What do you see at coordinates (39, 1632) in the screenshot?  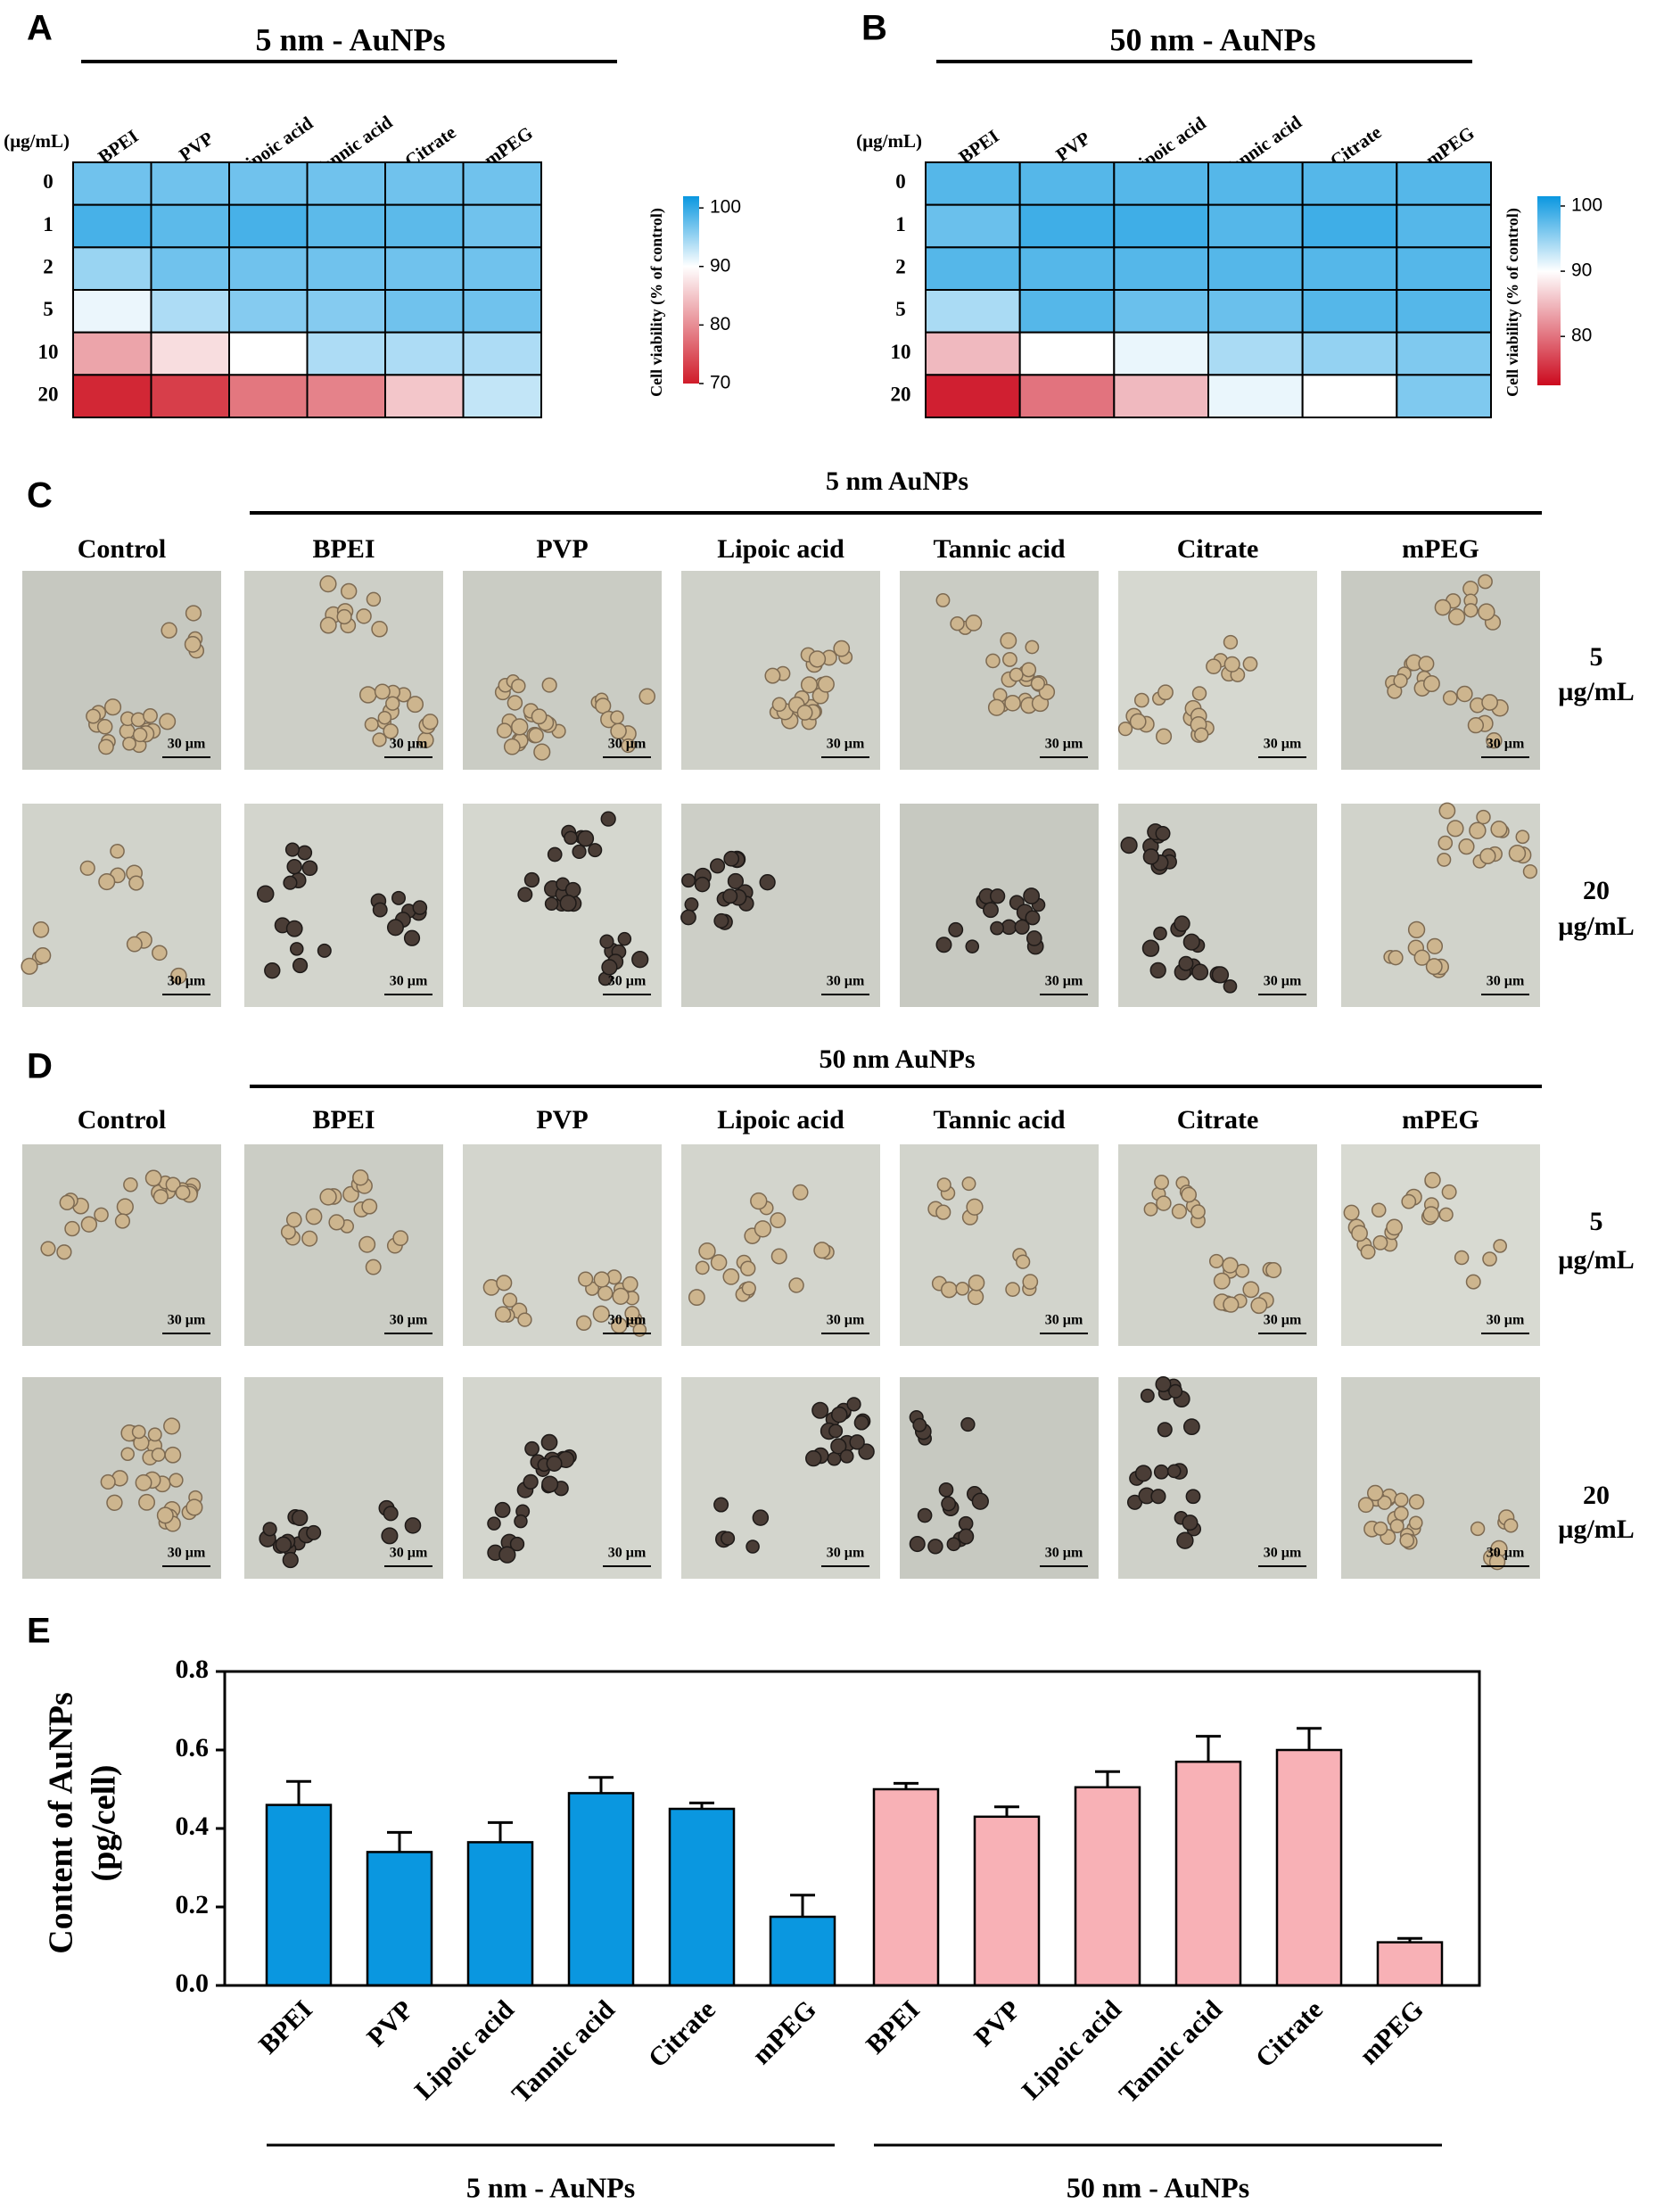 I see `panel-label: E` at bounding box center [39, 1632].